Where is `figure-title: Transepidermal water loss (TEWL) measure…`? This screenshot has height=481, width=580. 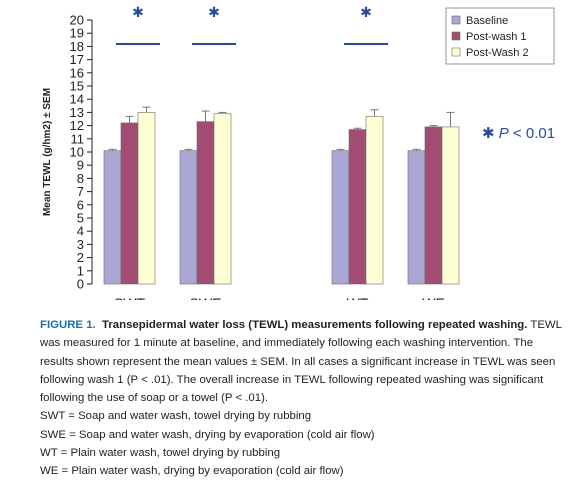
figure-title: Transepidermal water loss (TEWL) measure… is located at coordinates (315, 325).